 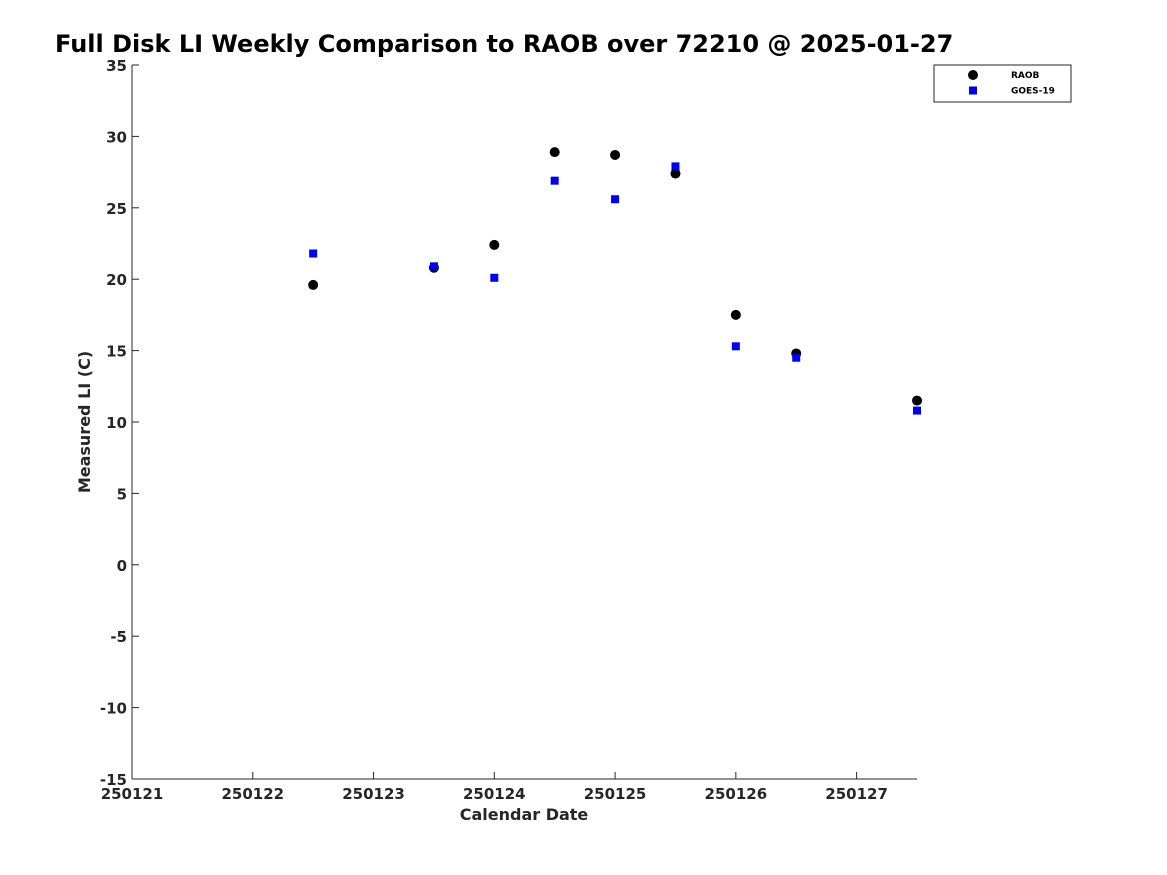 What do you see at coordinates (122, 566) in the screenshot?
I see `y-tick-label: 0` at bounding box center [122, 566].